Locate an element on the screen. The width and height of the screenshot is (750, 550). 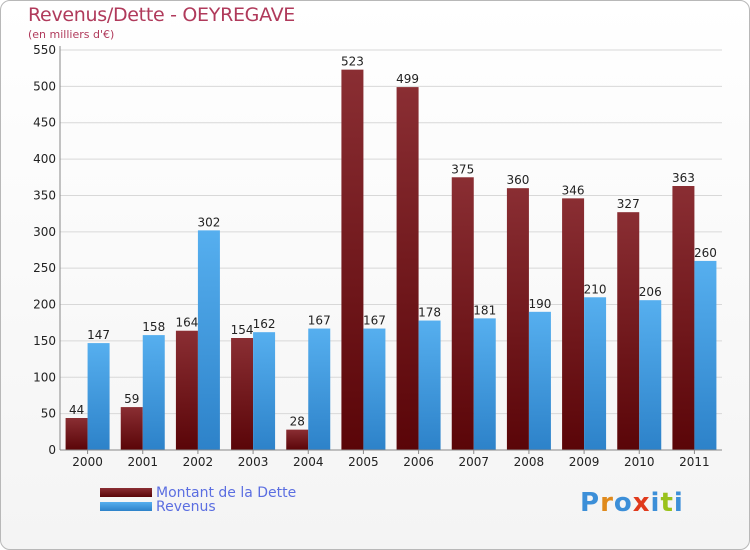
logo-letter: x is located at coordinates (641, 503).